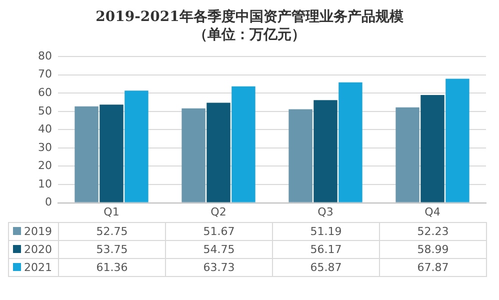 This screenshot has height=300, width=499. Describe the element at coordinates (112, 211) in the screenshot. I see `x-tick-label: Q1` at that location.